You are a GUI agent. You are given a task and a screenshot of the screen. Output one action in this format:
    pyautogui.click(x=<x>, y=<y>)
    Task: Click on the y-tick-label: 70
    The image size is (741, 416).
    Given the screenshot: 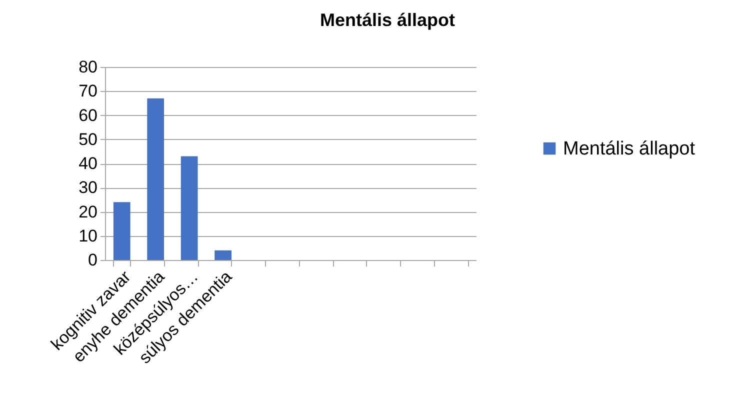 What is the action you would take?
    pyautogui.click(x=88, y=91)
    